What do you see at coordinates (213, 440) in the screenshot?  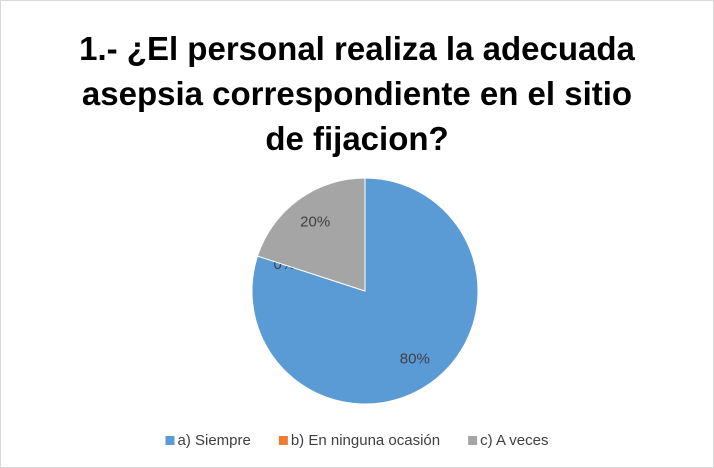 I see `legend-label: a) Siempre` at bounding box center [213, 440].